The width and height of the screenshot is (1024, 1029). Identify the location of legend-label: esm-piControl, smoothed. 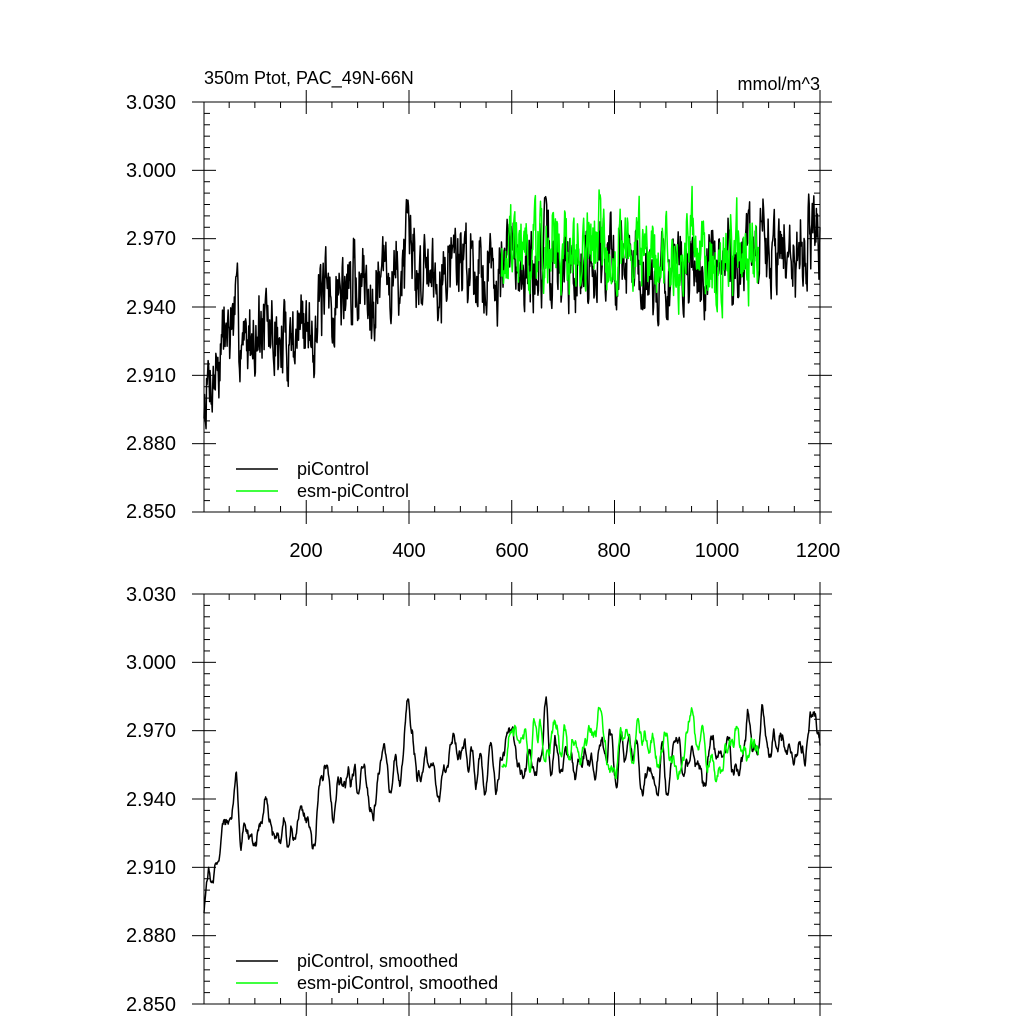
(397, 983).